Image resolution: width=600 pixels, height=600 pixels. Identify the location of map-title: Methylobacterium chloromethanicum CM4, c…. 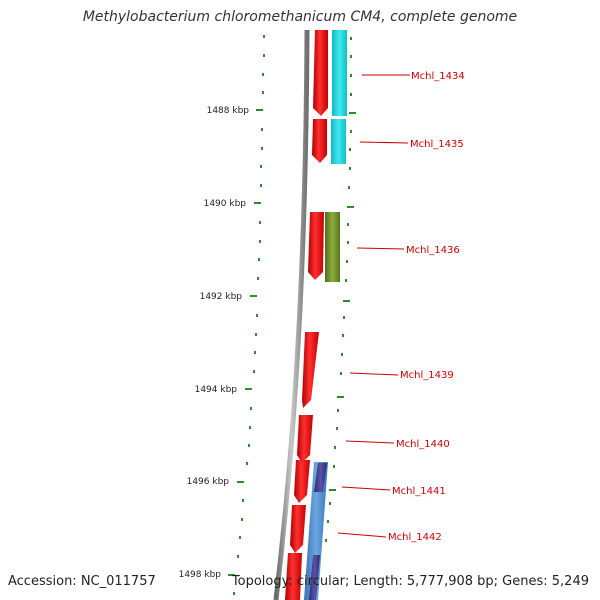
(300, 17).